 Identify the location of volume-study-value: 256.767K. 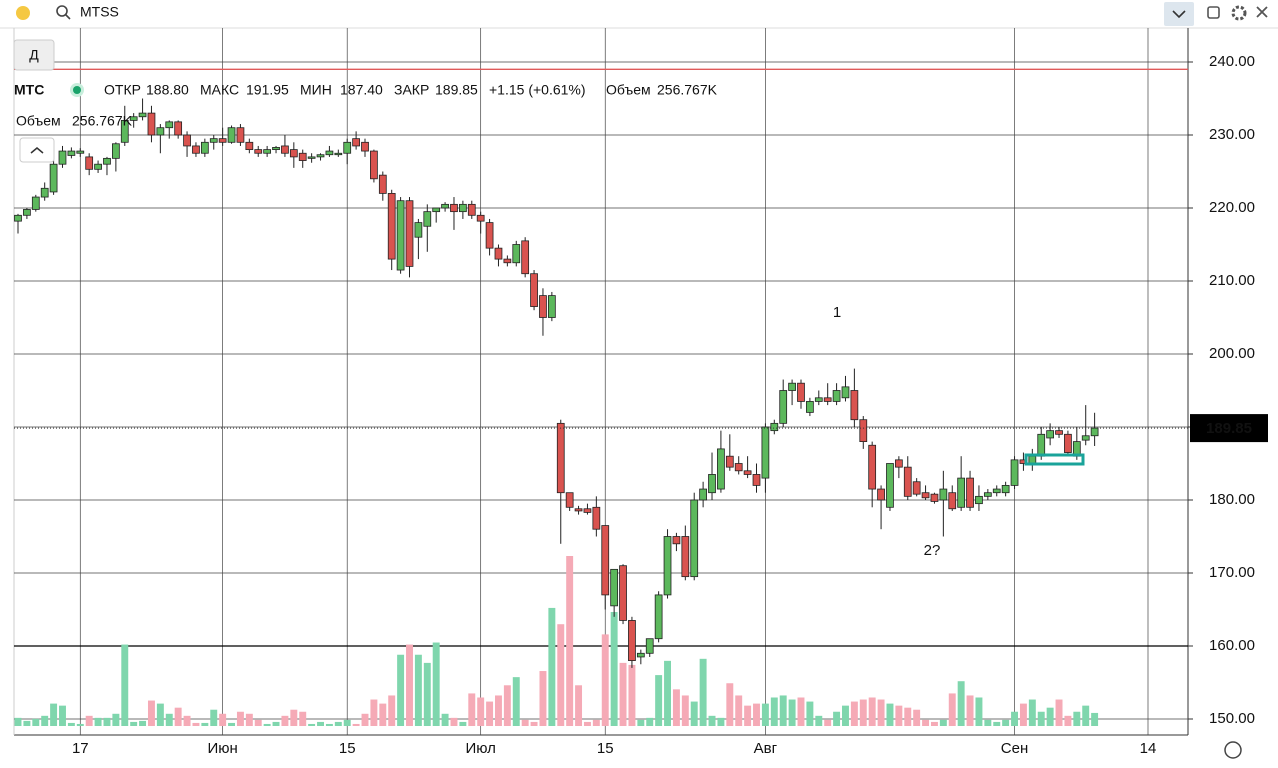
(102, 121).